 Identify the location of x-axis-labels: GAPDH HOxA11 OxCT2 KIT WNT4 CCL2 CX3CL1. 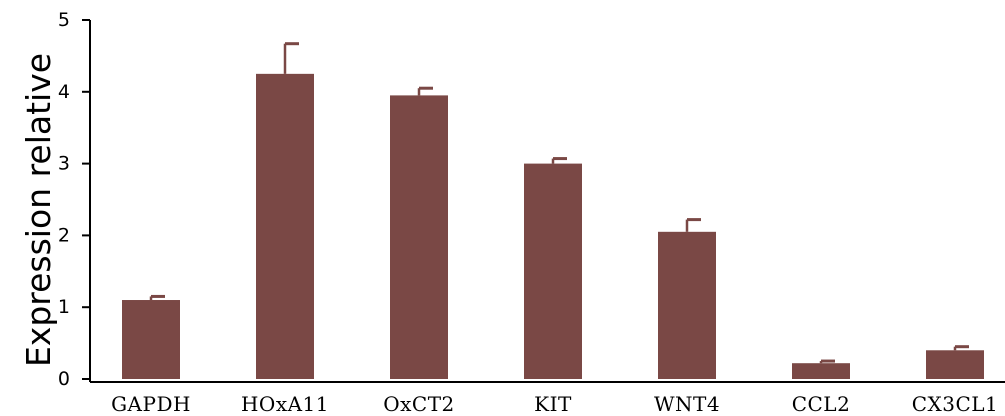
(554, 404).